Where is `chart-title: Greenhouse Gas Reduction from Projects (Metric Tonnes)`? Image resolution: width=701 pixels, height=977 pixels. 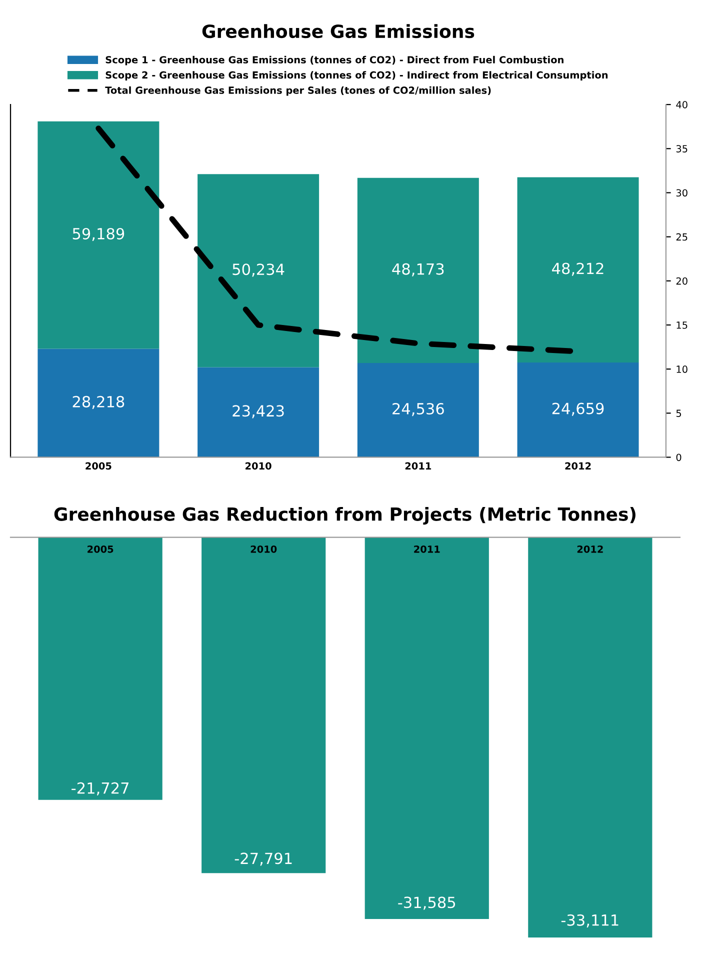 chart-title: Greenhouse Gas Reduction from Projects (Metric Tonnes) is located at coordinates (345, 515).